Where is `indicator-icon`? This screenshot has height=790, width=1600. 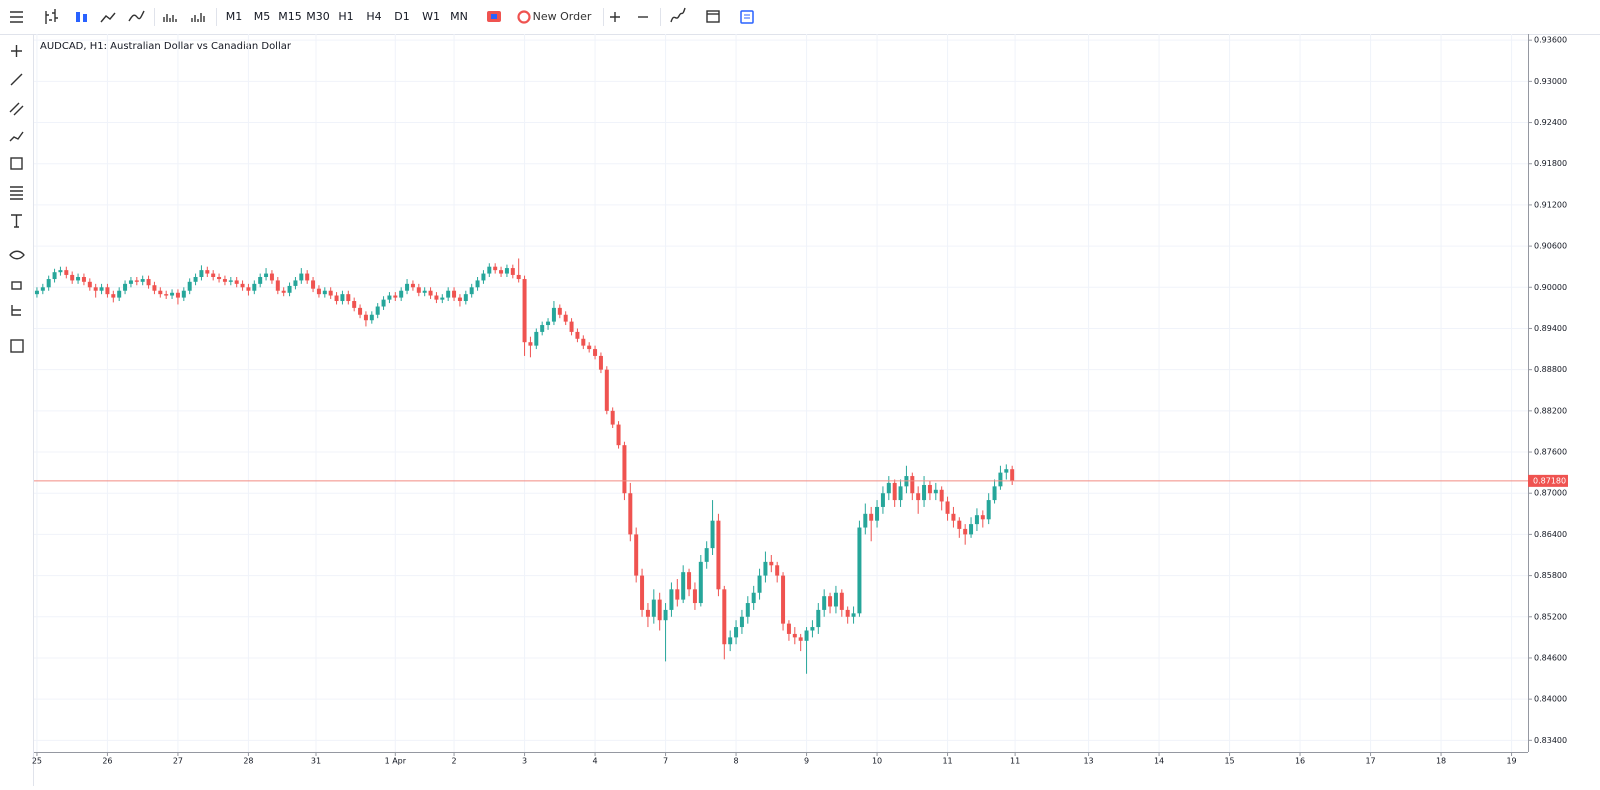
indicator-icon is located at coordinates (198, 17).